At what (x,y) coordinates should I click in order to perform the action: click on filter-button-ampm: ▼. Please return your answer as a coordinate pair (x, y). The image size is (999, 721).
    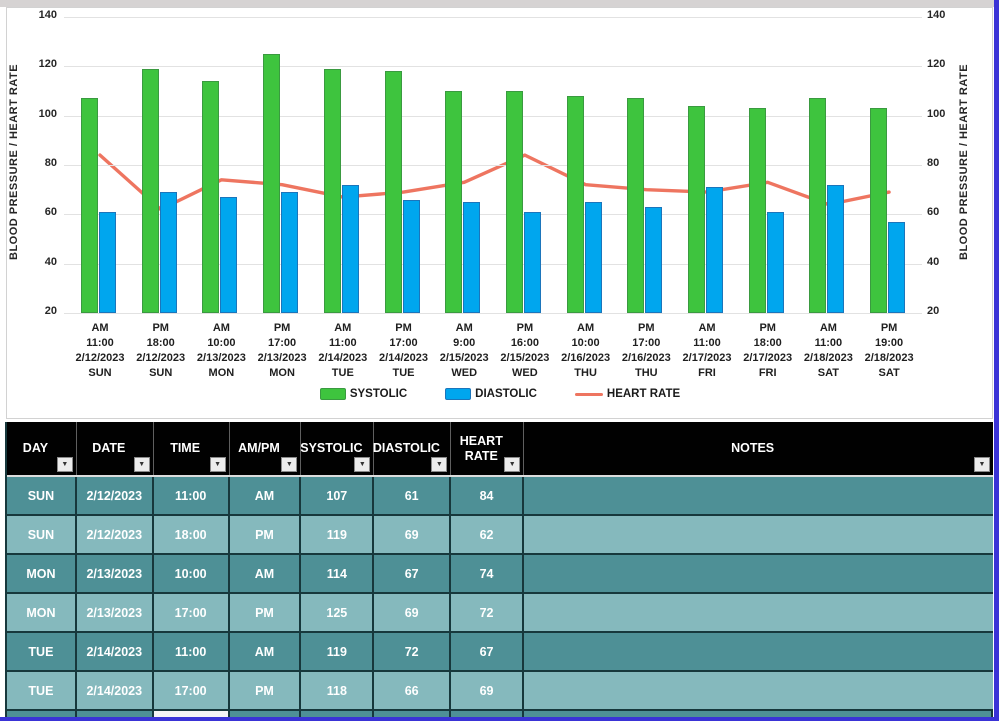
    Looking at the image, I should click on (289, 464).